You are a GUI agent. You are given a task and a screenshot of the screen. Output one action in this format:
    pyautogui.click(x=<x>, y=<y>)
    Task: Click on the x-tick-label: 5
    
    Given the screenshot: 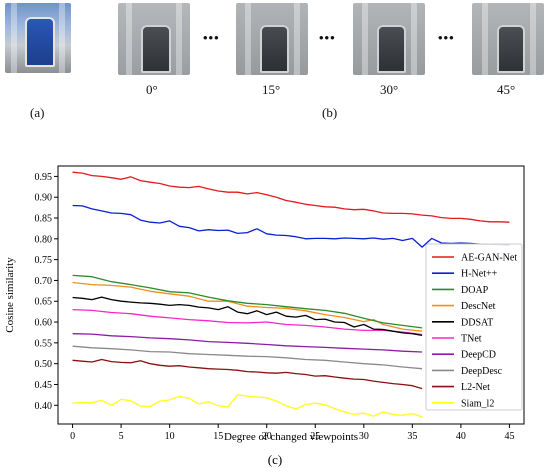 What is the action you would take?
    pyautogui.click(x=121, y=436)
    